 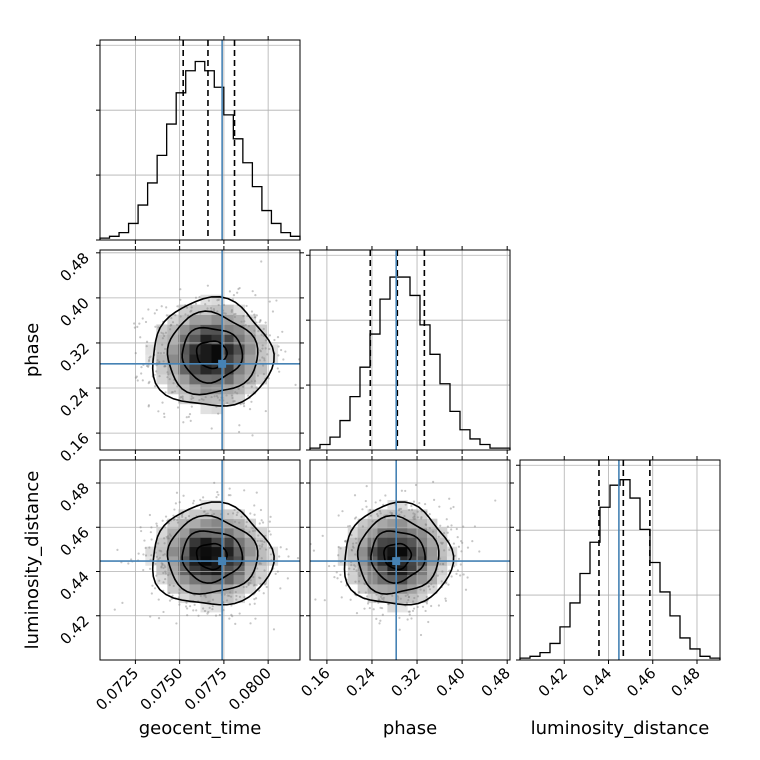 I want to click on x-tick-label-geocent_time-1: 0.0750, so click(x=162, y=689).